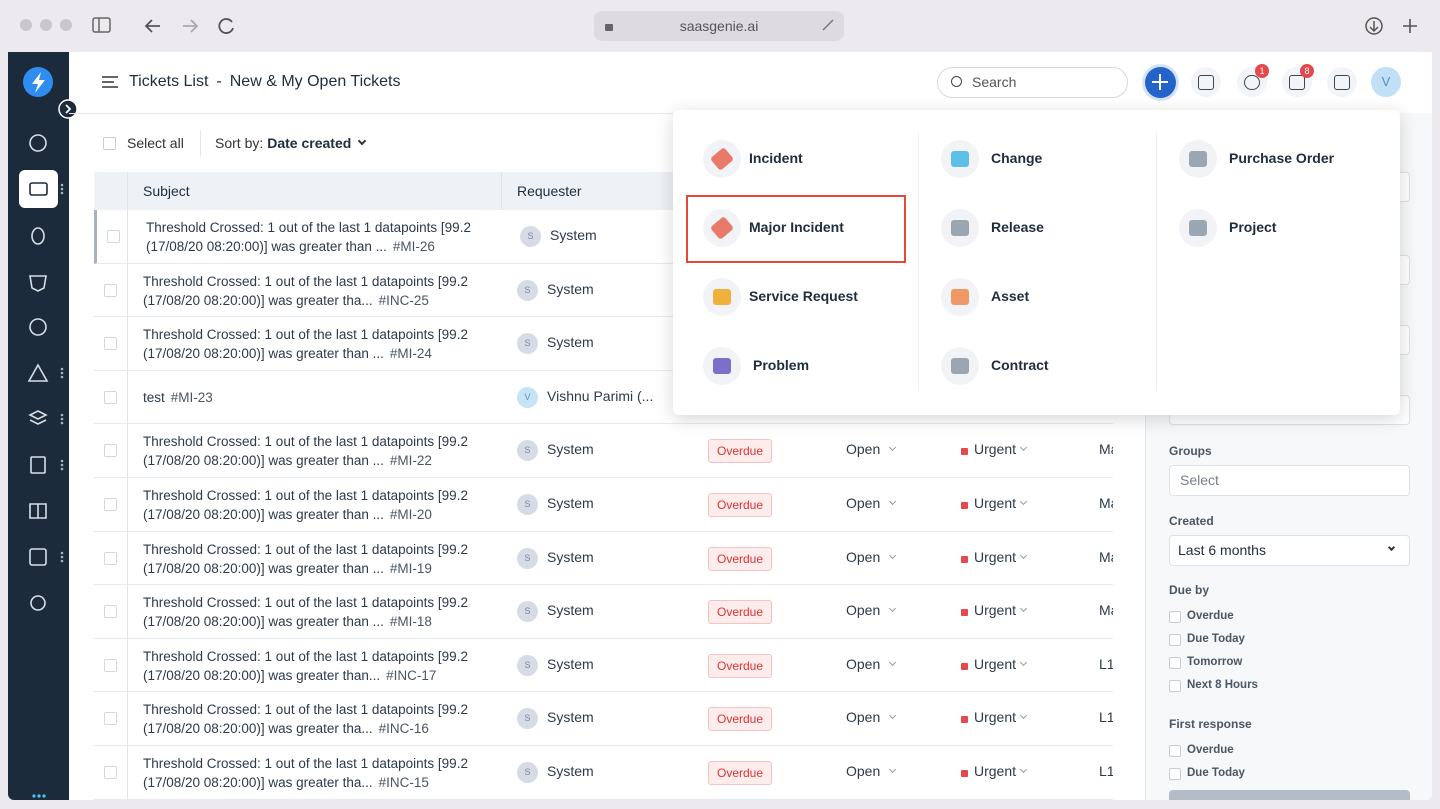  Describe the element at coordinates (1215, 662) in the screenshot. I see `filter-option: Tomorrow` at that location.